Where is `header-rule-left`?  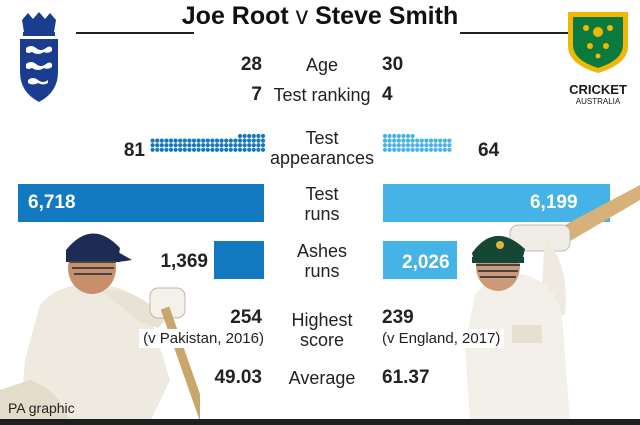
header-rule-left is located at coordinates (135, 33).